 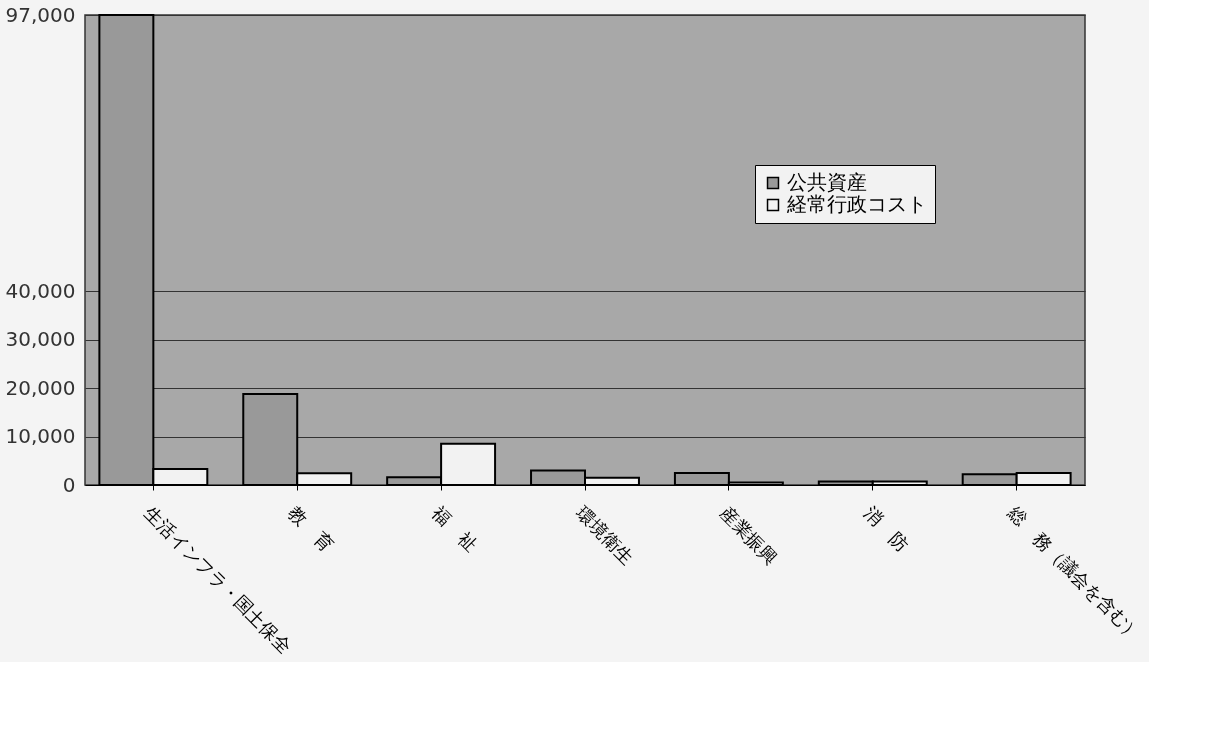 What do you see at coordinates (856, 204) in the screenshot?
I see `legend-label: 経常行政コスト` at bounding box center [856, 204].